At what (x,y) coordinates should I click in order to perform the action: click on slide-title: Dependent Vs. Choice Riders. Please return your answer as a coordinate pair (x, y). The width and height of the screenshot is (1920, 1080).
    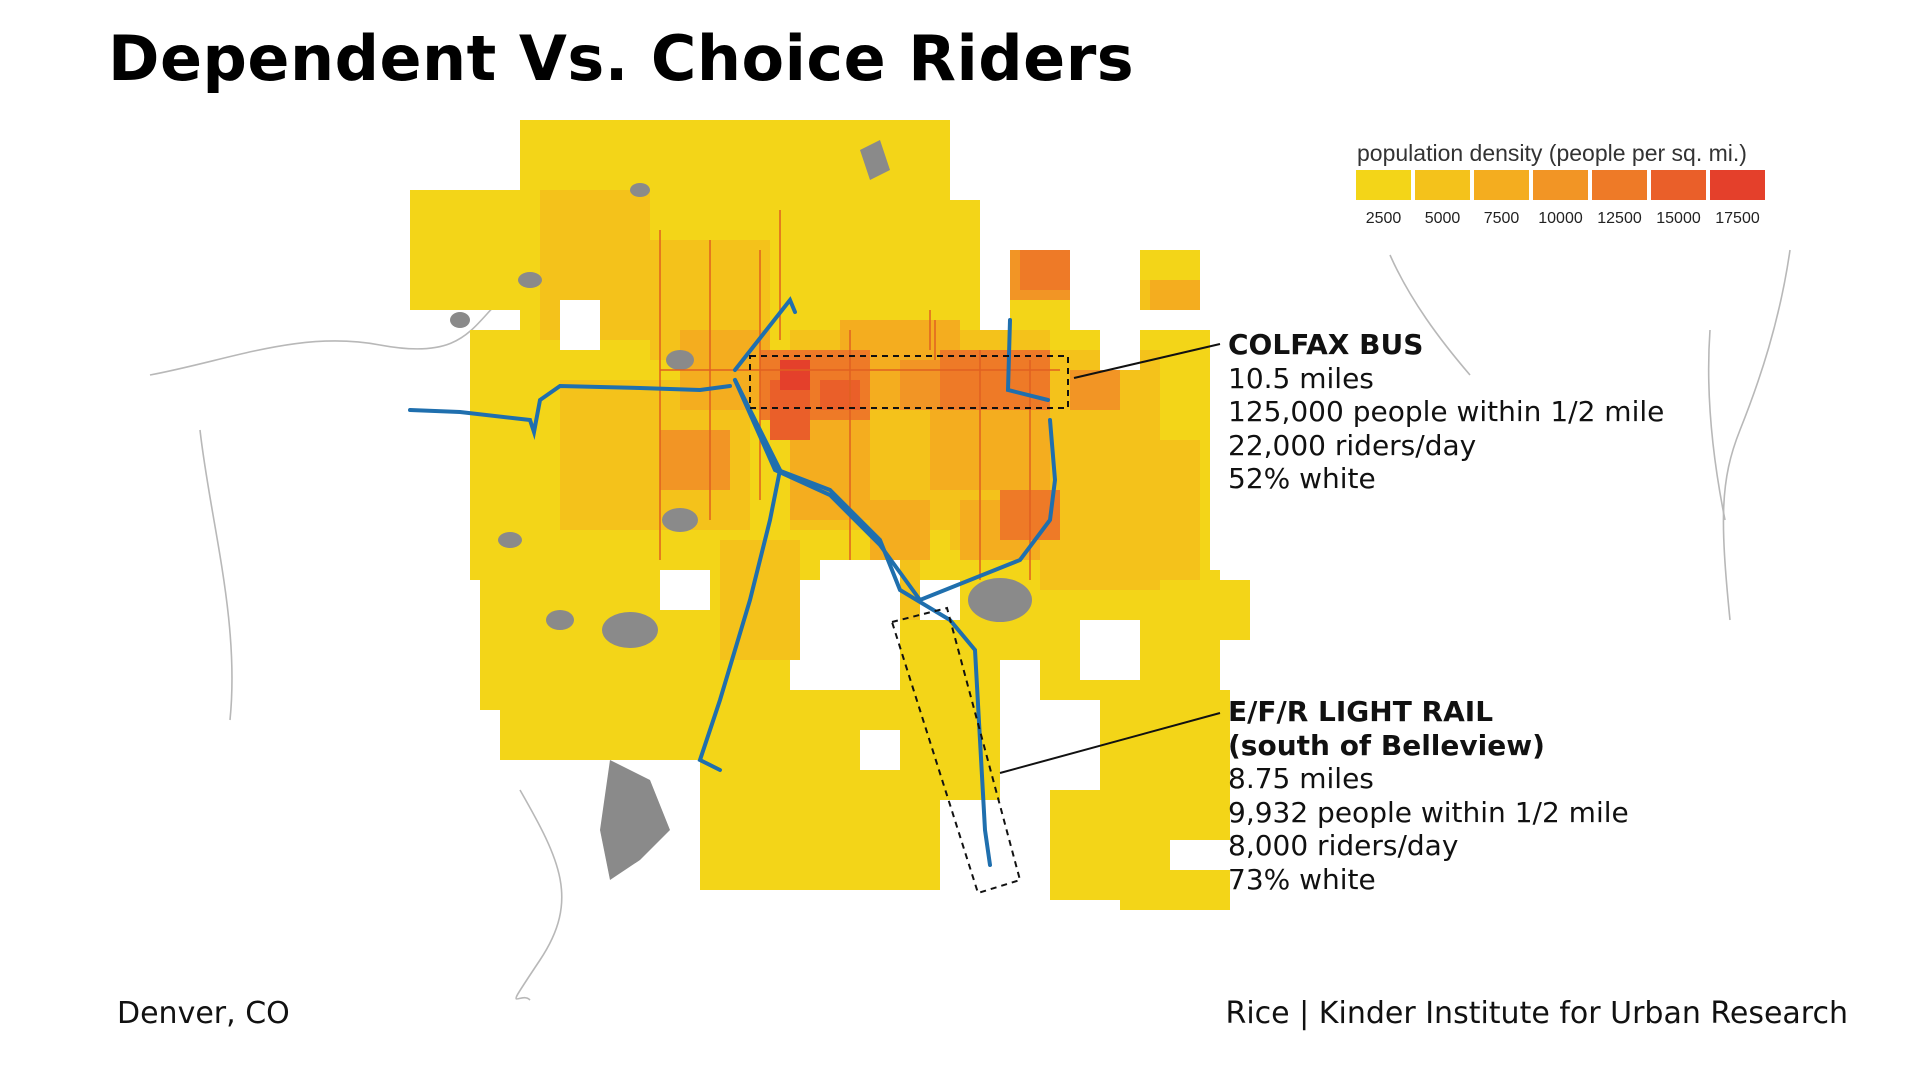
    Looking at the image, I should click on (621, 58).